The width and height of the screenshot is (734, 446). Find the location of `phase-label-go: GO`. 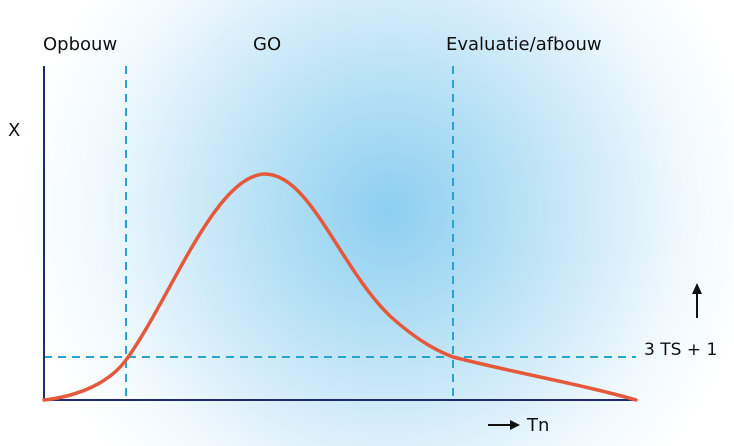

phase-label-go: GO is located at coordinates (267, 44).